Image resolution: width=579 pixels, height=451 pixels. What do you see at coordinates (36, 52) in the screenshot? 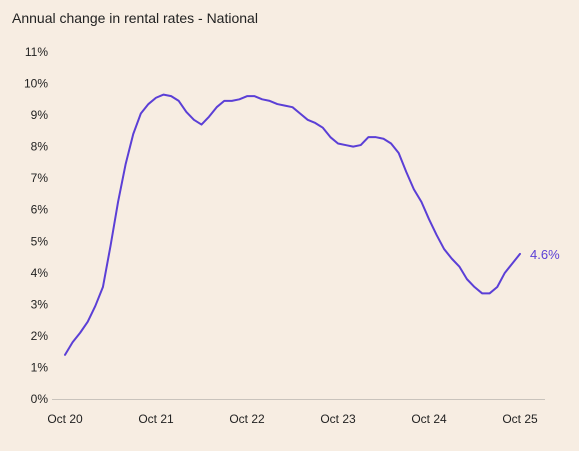
I see `y-tick-label: 11%` at bounding box center [36, 52].